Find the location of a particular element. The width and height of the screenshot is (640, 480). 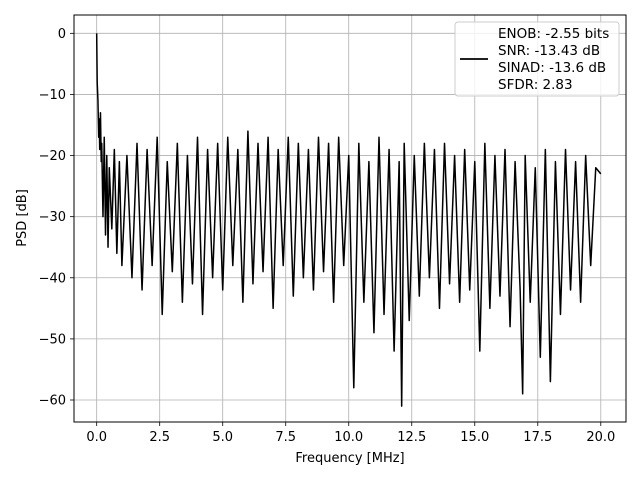

y-tick-label: 0 is located at coordinates (62, 34).